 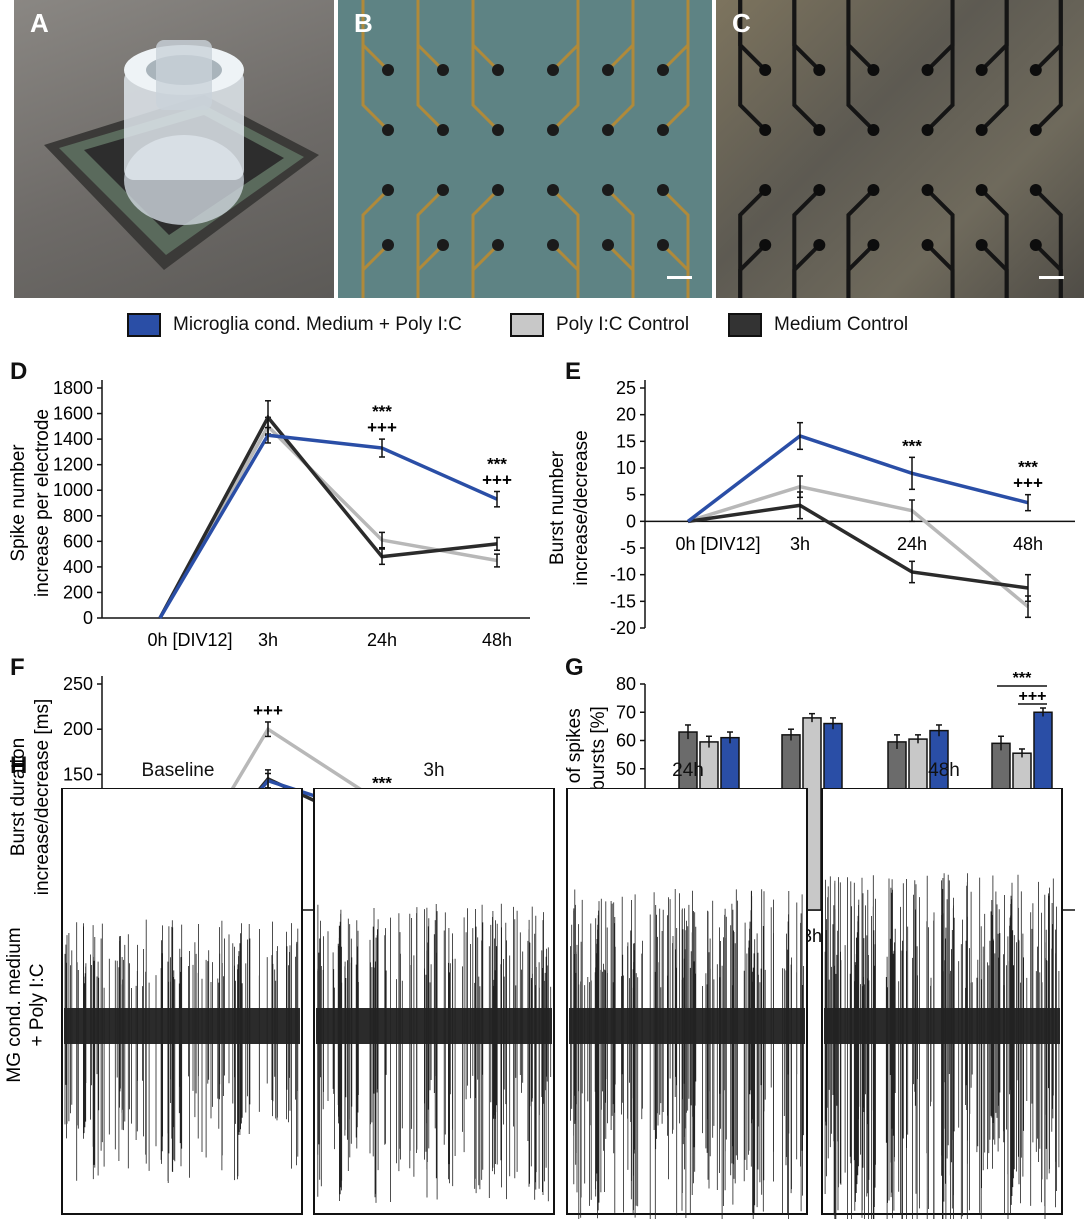 I want to click on y-tick-label: -10, so click(x=623, y=575).